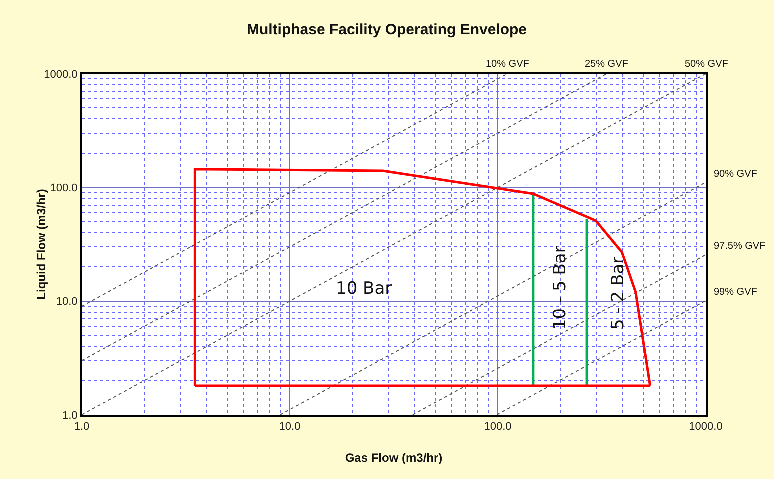 The width and height of the screenshot is (774, 479). Describe the element at coordinates (508, 64) in the screenshot. I see `series-label: 10% GVF` at that location.